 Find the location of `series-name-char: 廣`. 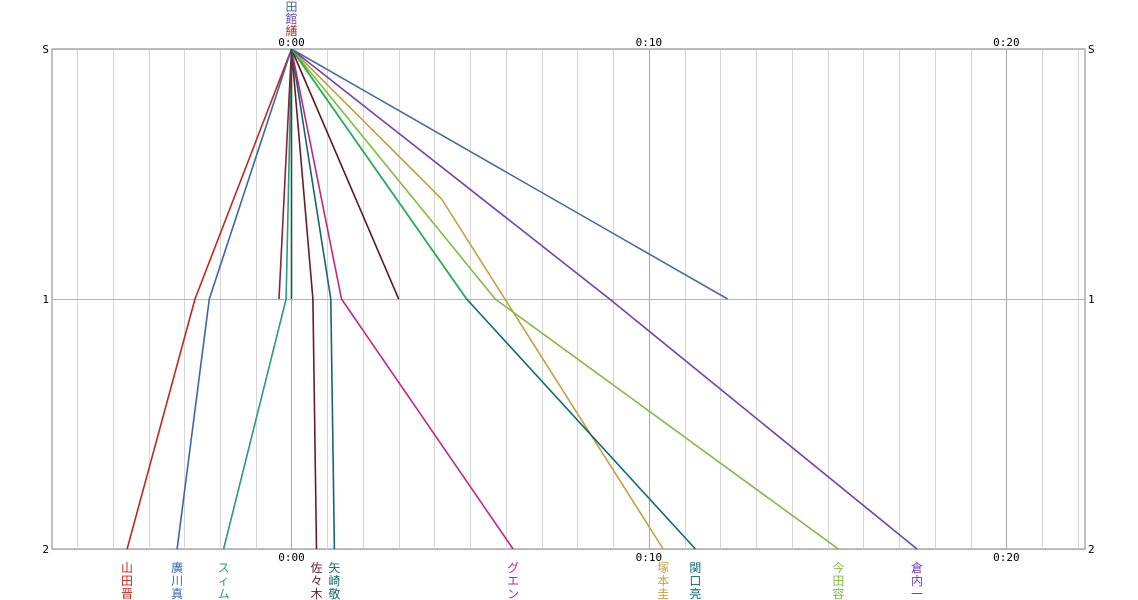

series-name-char: 廣 is located at coordinates (177, 568).